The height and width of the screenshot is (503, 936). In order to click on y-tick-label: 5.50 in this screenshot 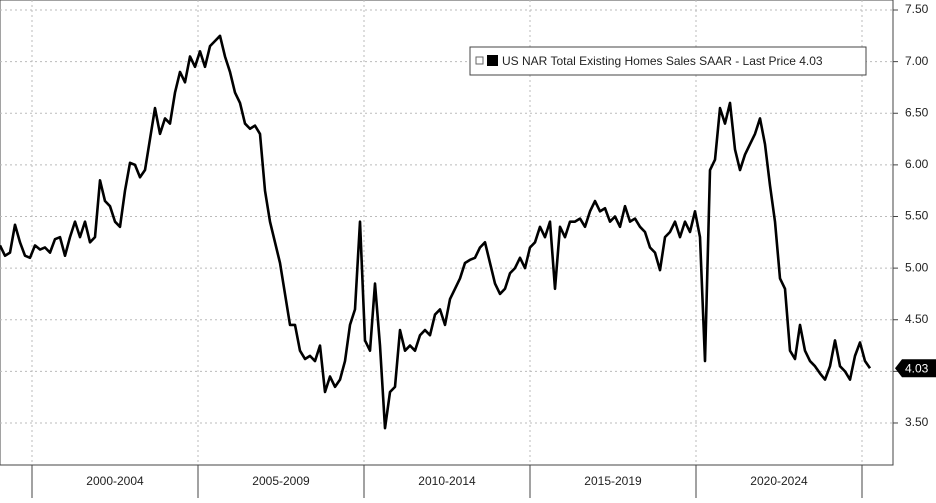, I will do `click(917, 216)`.